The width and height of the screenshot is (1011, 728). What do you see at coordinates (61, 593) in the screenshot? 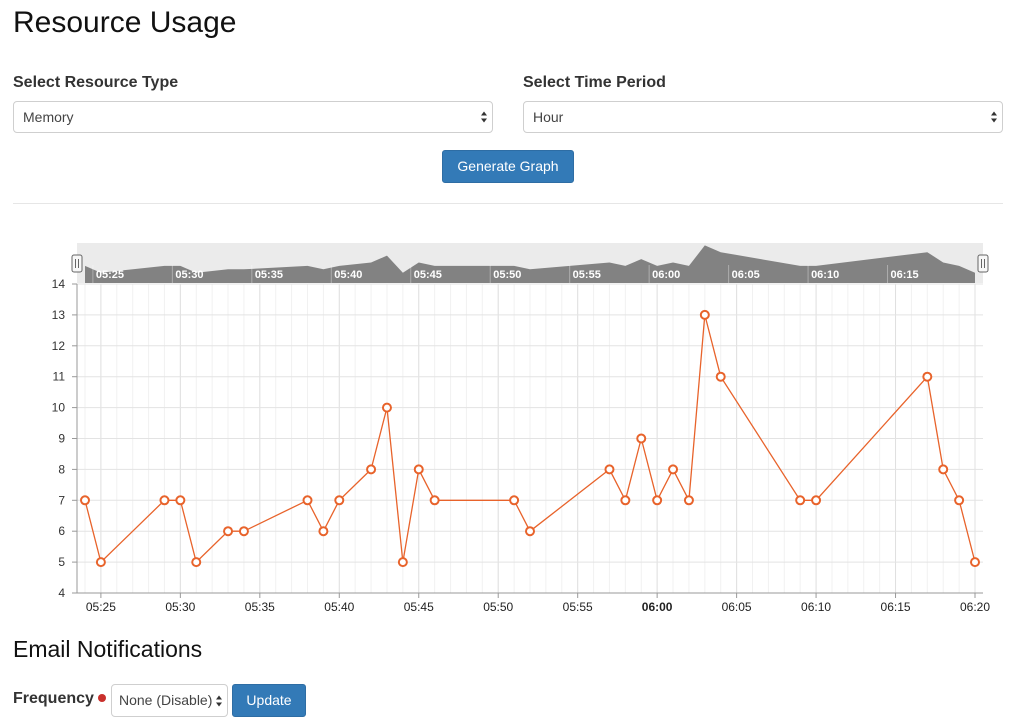
I see `y-tick-label: 4` at bounding box center [61, 593].